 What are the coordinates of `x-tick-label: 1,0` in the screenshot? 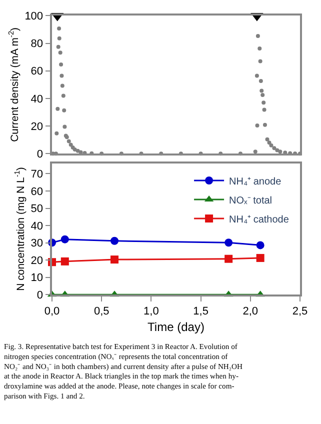 It's located at (151, 312).